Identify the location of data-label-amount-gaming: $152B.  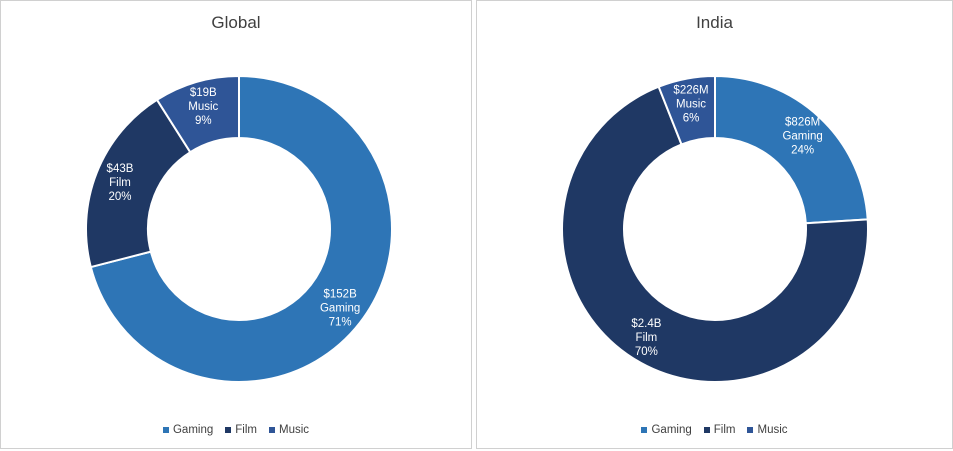
(341, 294).